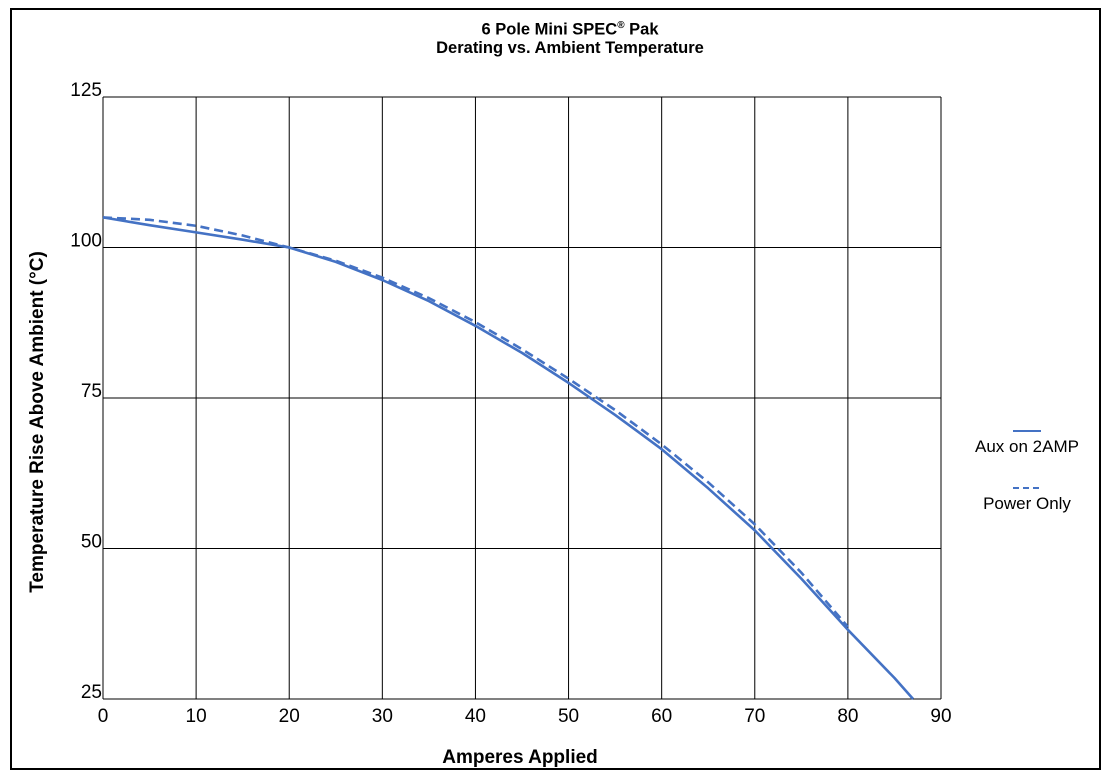 This screenshot has width=1105, height=775. Describe the element at coordinates (289, 716) in the screenshot. I see `x-tick-label: 20` at that location.